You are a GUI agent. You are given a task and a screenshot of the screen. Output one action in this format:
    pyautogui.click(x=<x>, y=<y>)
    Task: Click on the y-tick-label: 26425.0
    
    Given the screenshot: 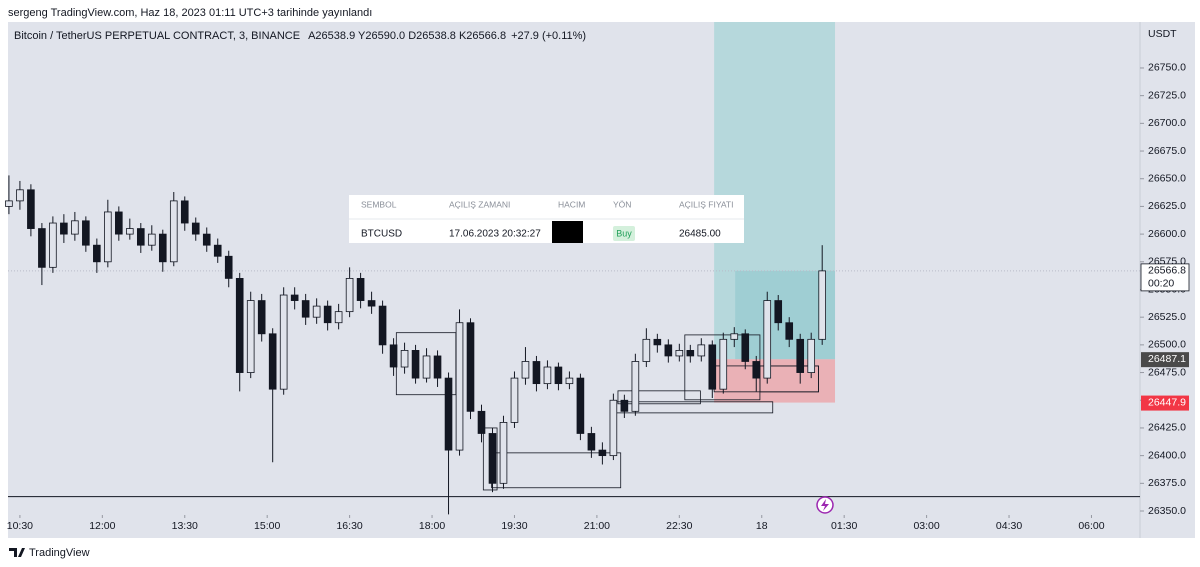 What is the action you would take?
    pyautogui.click(x=1167, y=428)
    